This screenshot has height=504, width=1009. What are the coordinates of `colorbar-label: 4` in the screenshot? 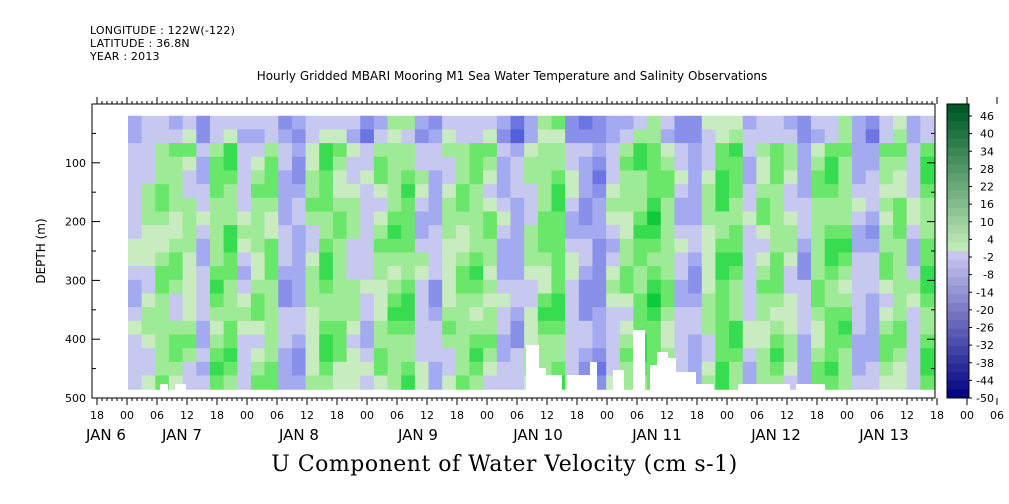 It's located at (990, 239).